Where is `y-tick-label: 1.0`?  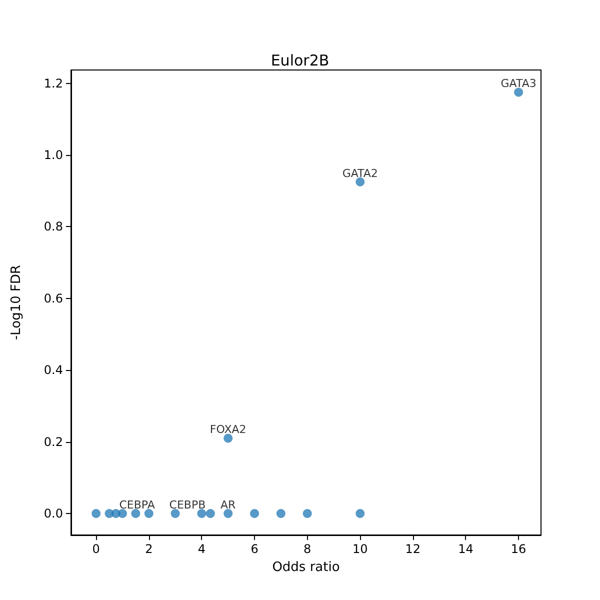 y-tick-label: 1.0 is located at coordinates (53, 155).